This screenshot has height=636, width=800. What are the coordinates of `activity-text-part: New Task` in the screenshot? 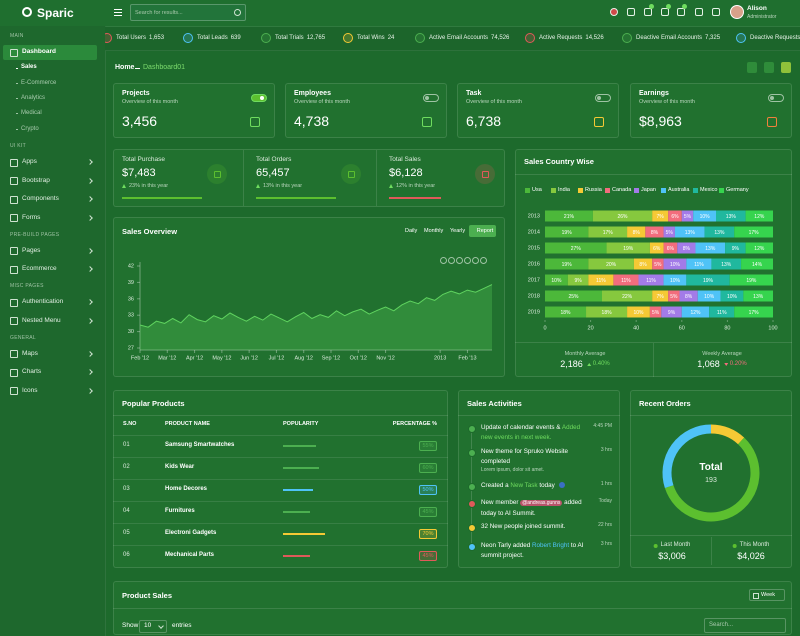 It's located at (524, 485).